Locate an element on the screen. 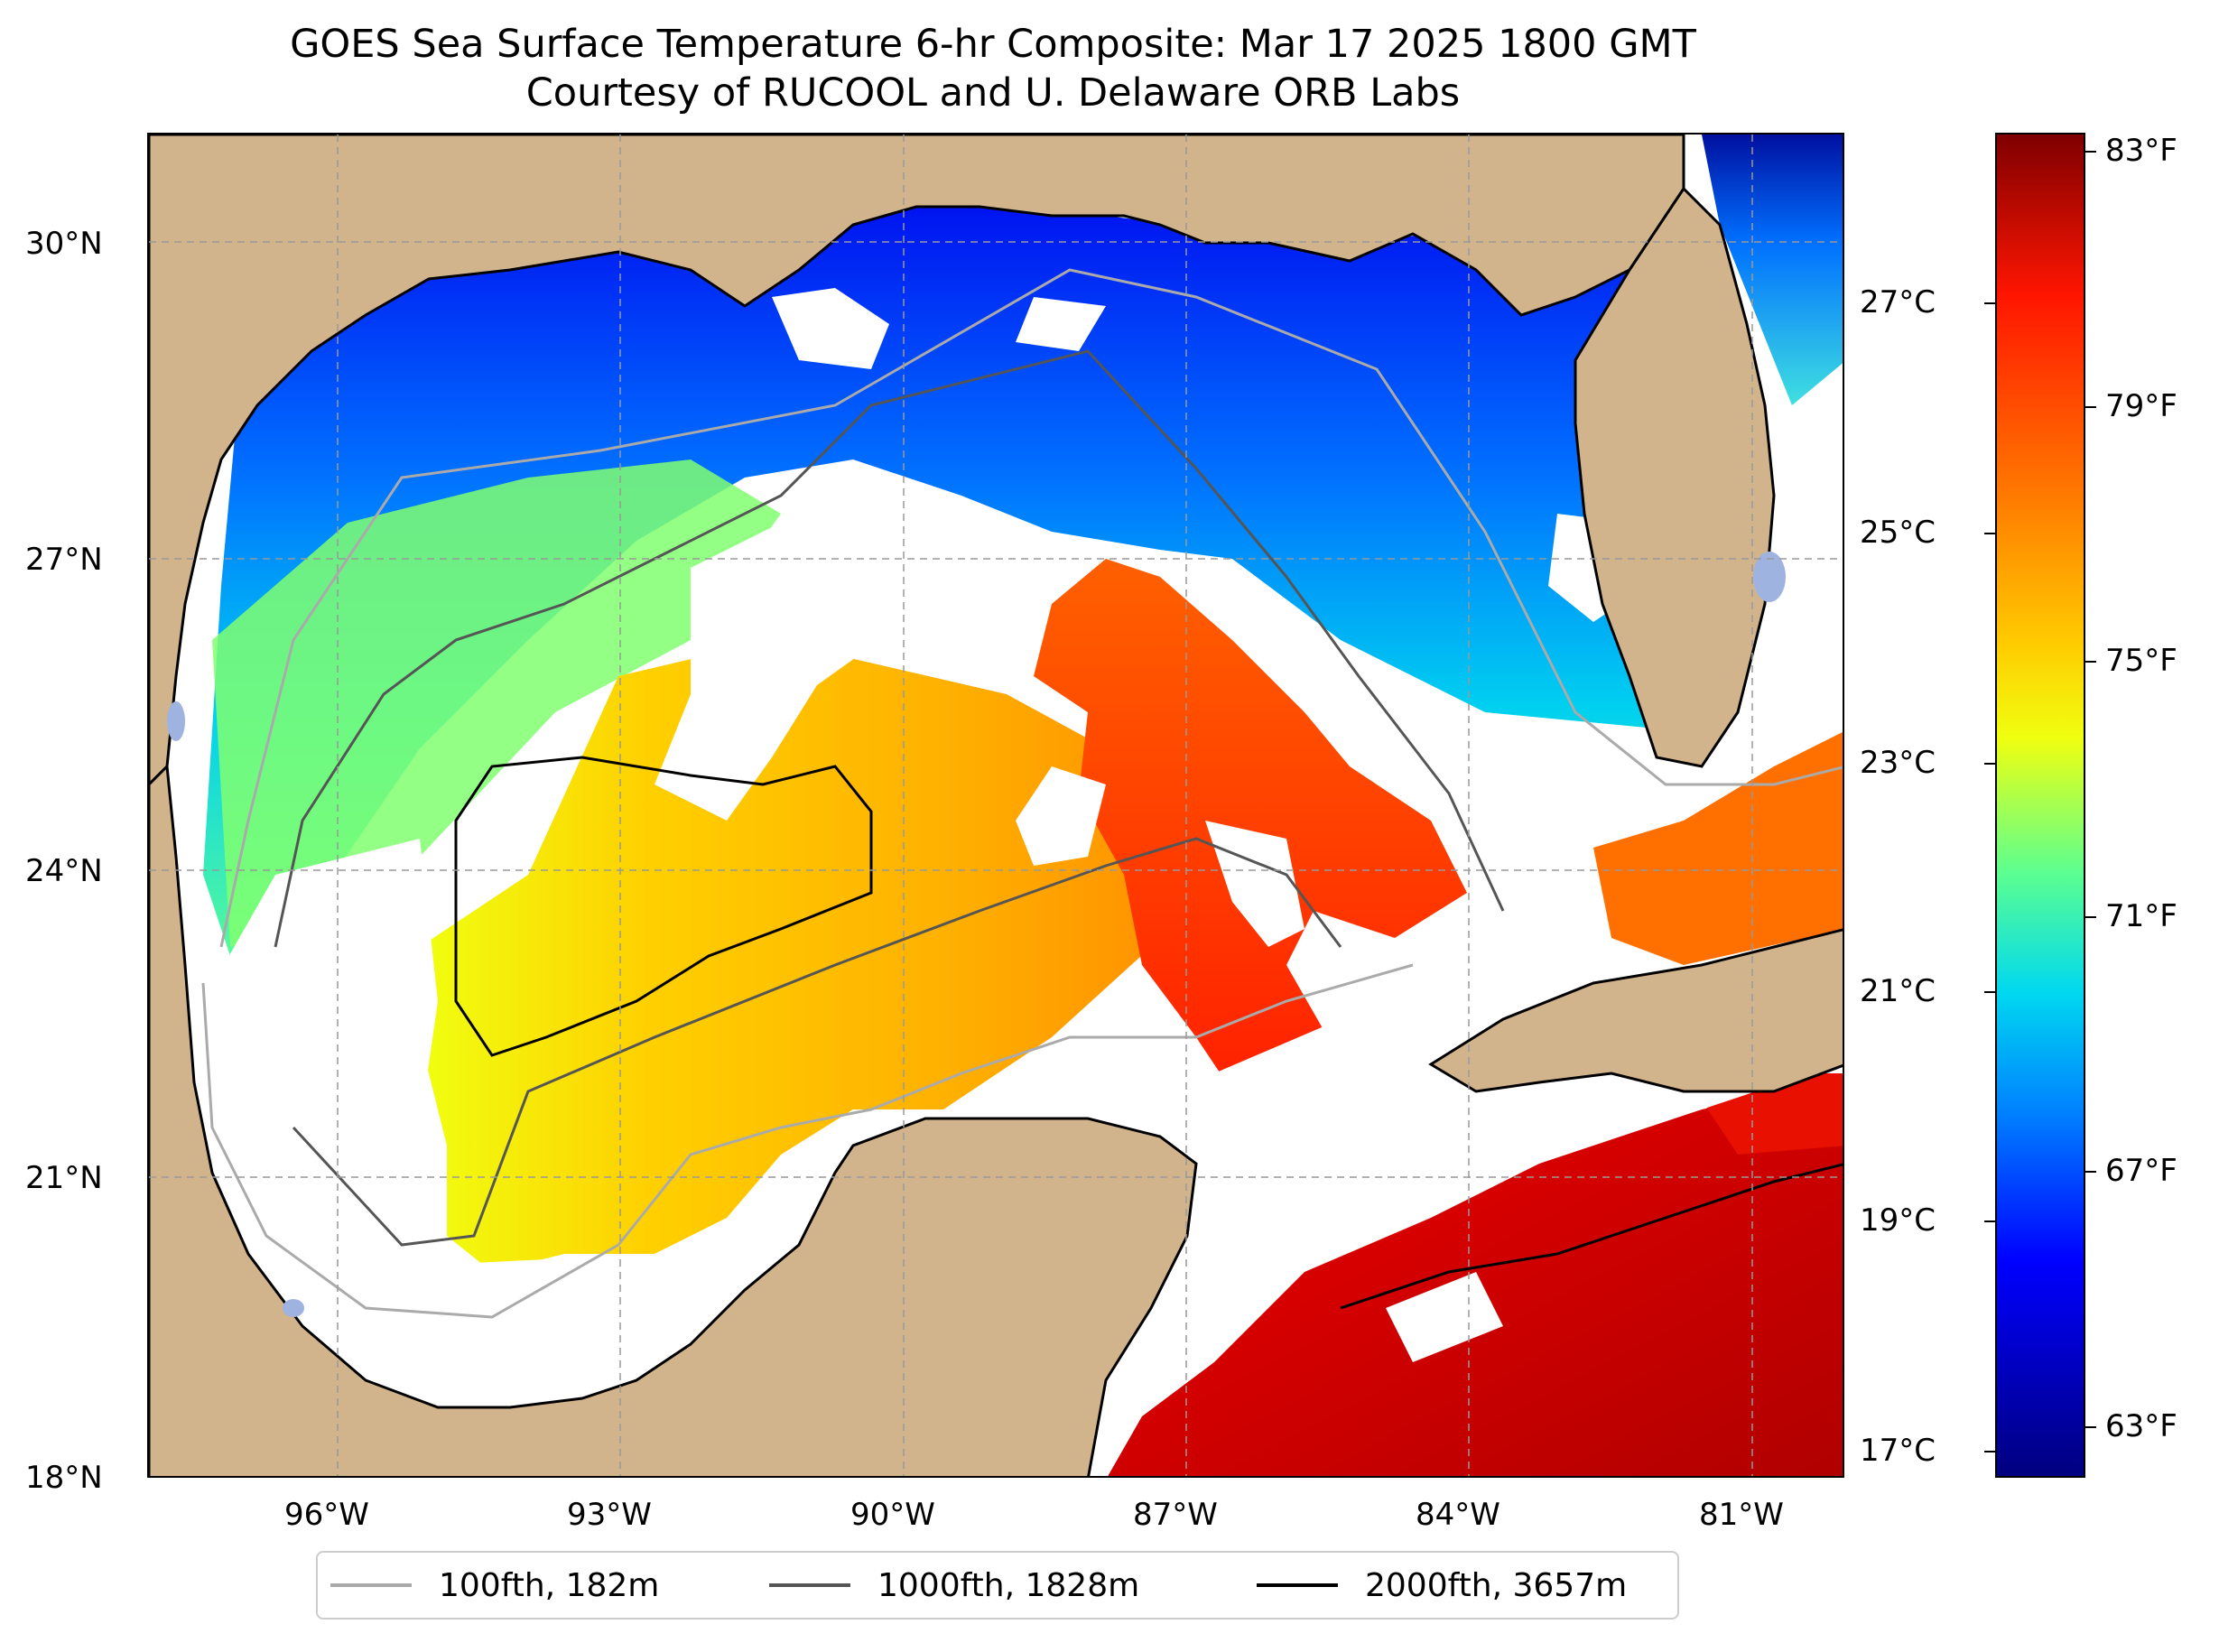  legend-label: 1000fth, 1828m is located at coordinates (1008, 1585).